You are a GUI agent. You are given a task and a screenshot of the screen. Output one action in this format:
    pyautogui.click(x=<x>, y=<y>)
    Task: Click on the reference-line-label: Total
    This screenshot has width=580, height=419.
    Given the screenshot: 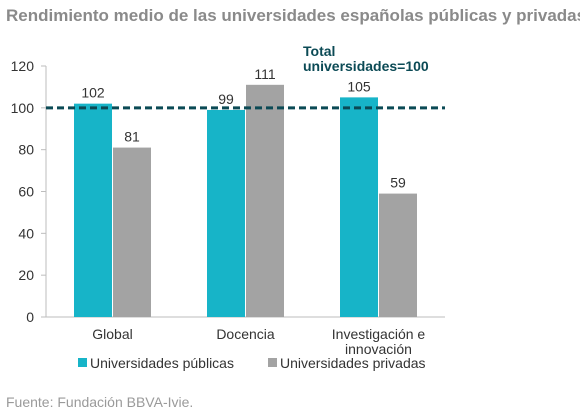 What is the action you would take?
    pyautogui.click(x=319, y=51)
    